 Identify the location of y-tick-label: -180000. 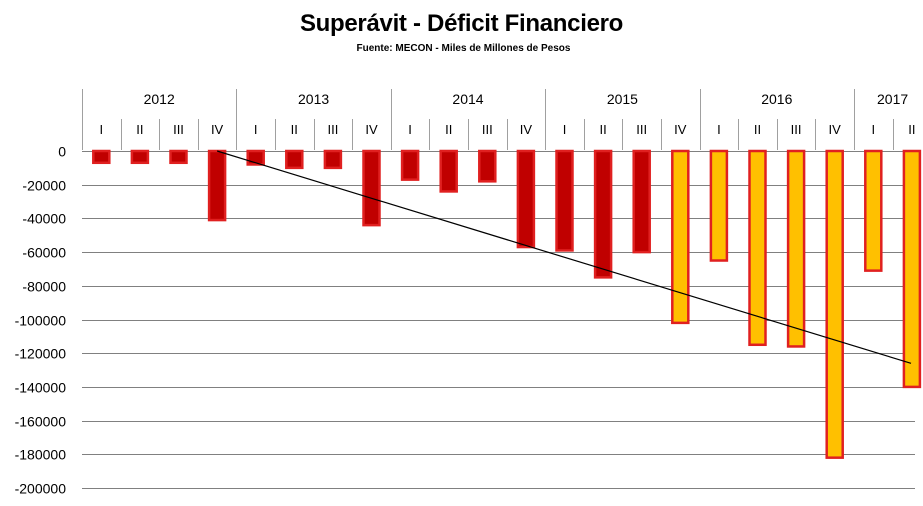
(41, 455).